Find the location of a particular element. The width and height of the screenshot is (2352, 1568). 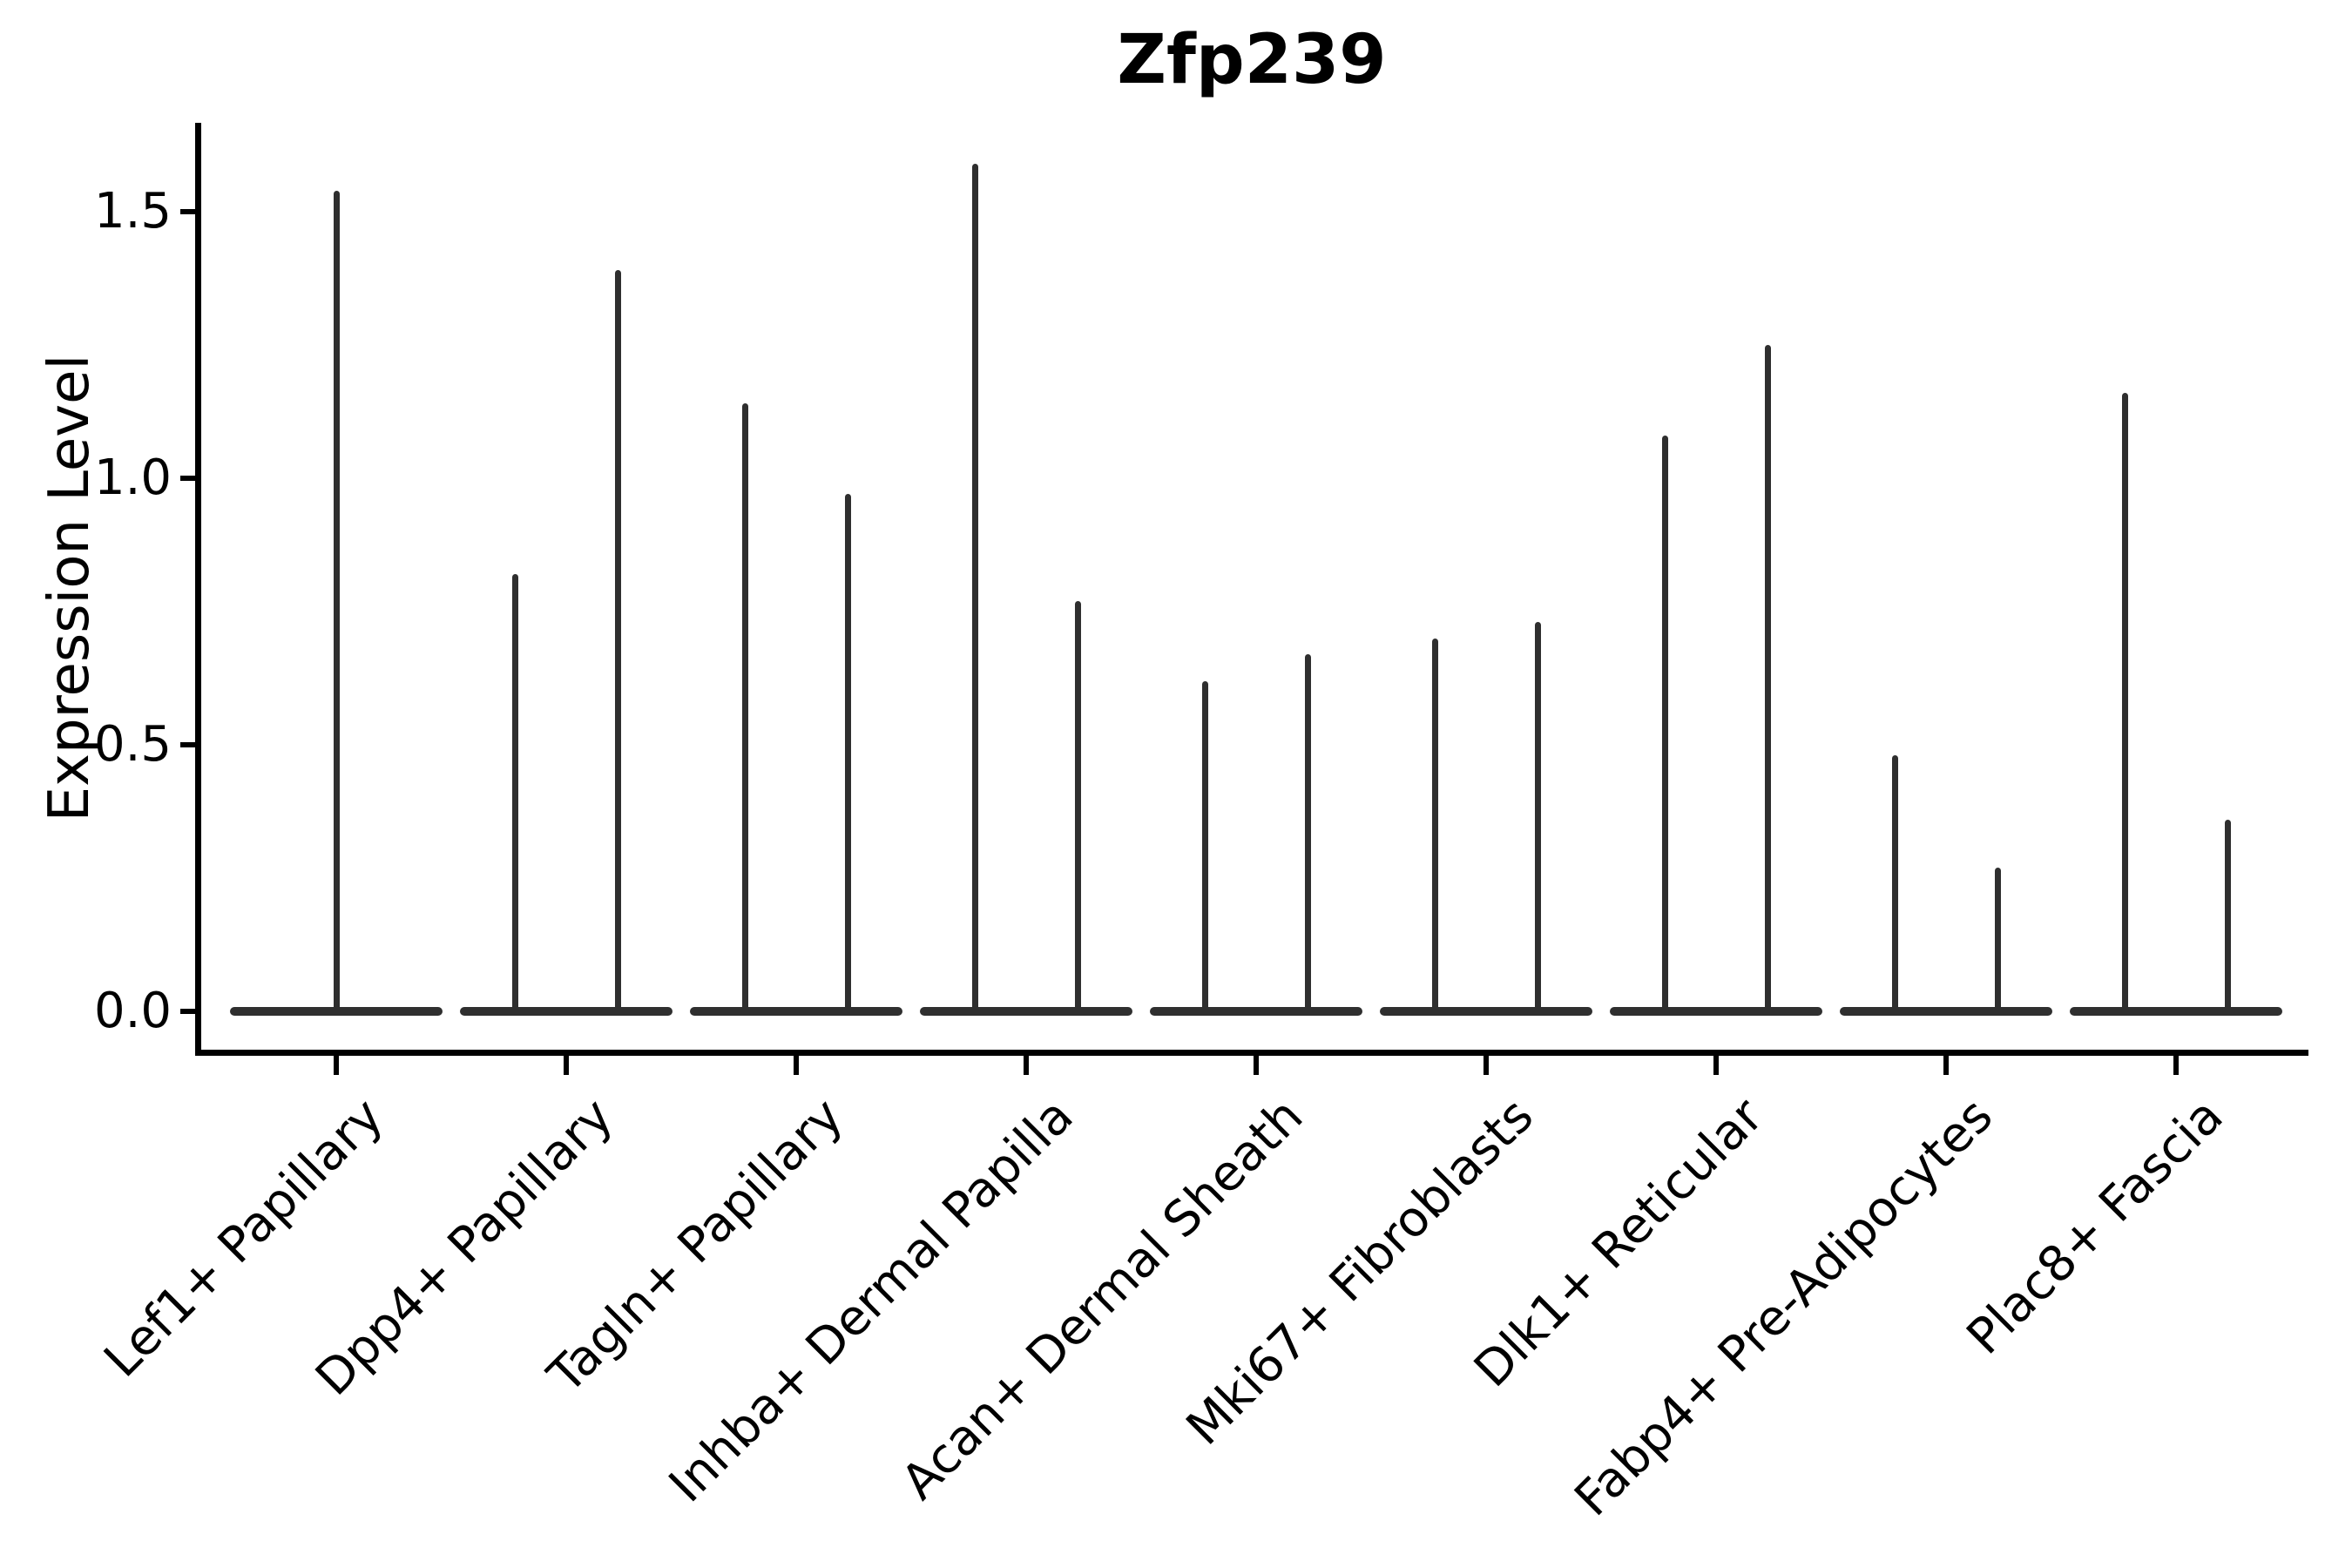

ytick-label-1.0: 1.0 is located at coordinates (132, 477).